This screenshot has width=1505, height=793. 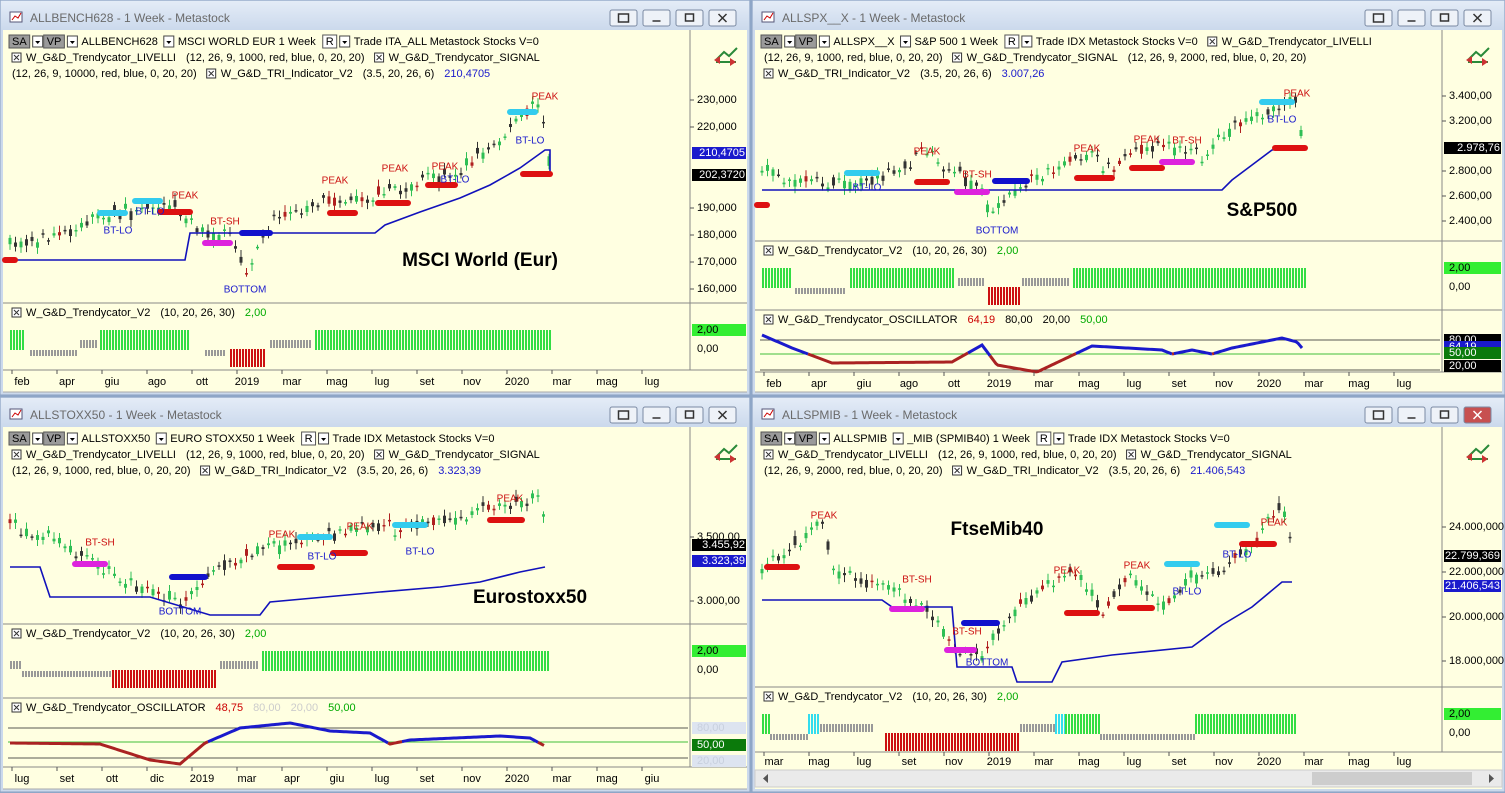 I want to click on month-label: mar, so click(x=1044, y=384).